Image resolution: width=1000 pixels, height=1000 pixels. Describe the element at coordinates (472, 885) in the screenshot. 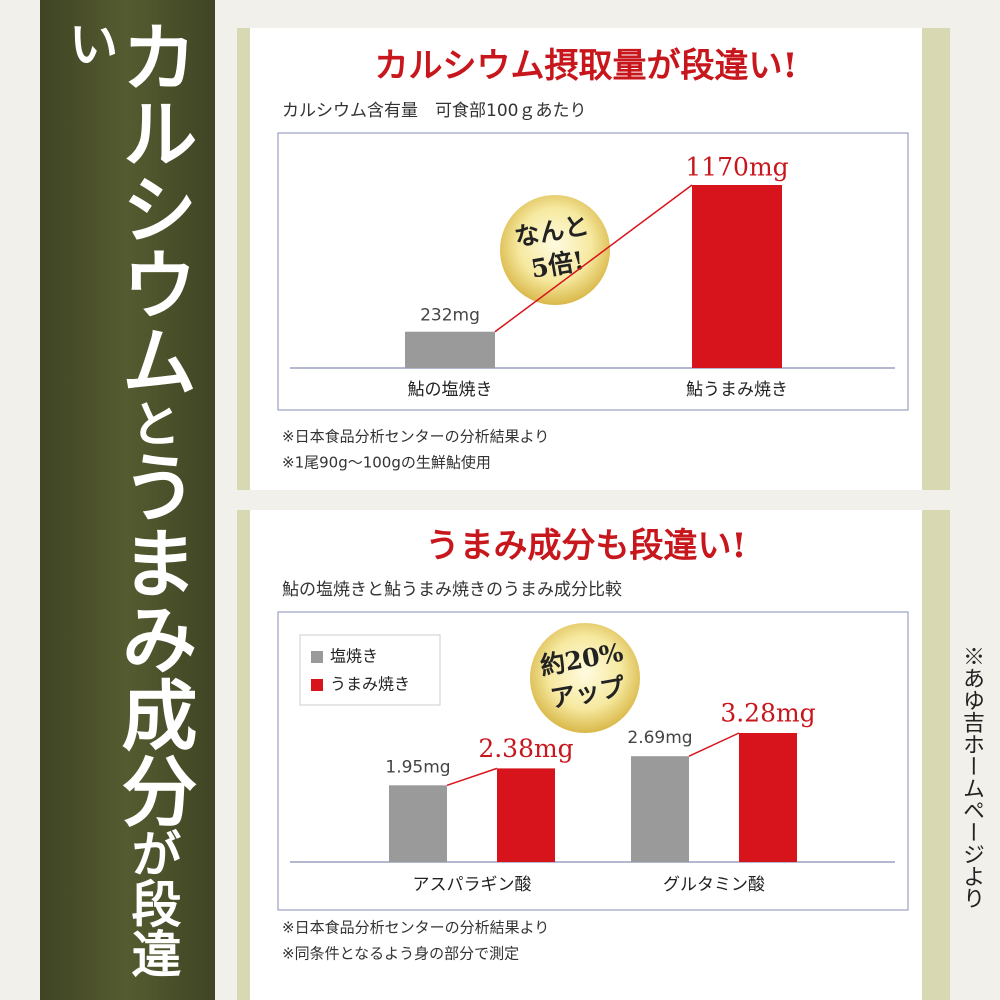

I see `x-tick-label: アスパラギン酸` at that location.